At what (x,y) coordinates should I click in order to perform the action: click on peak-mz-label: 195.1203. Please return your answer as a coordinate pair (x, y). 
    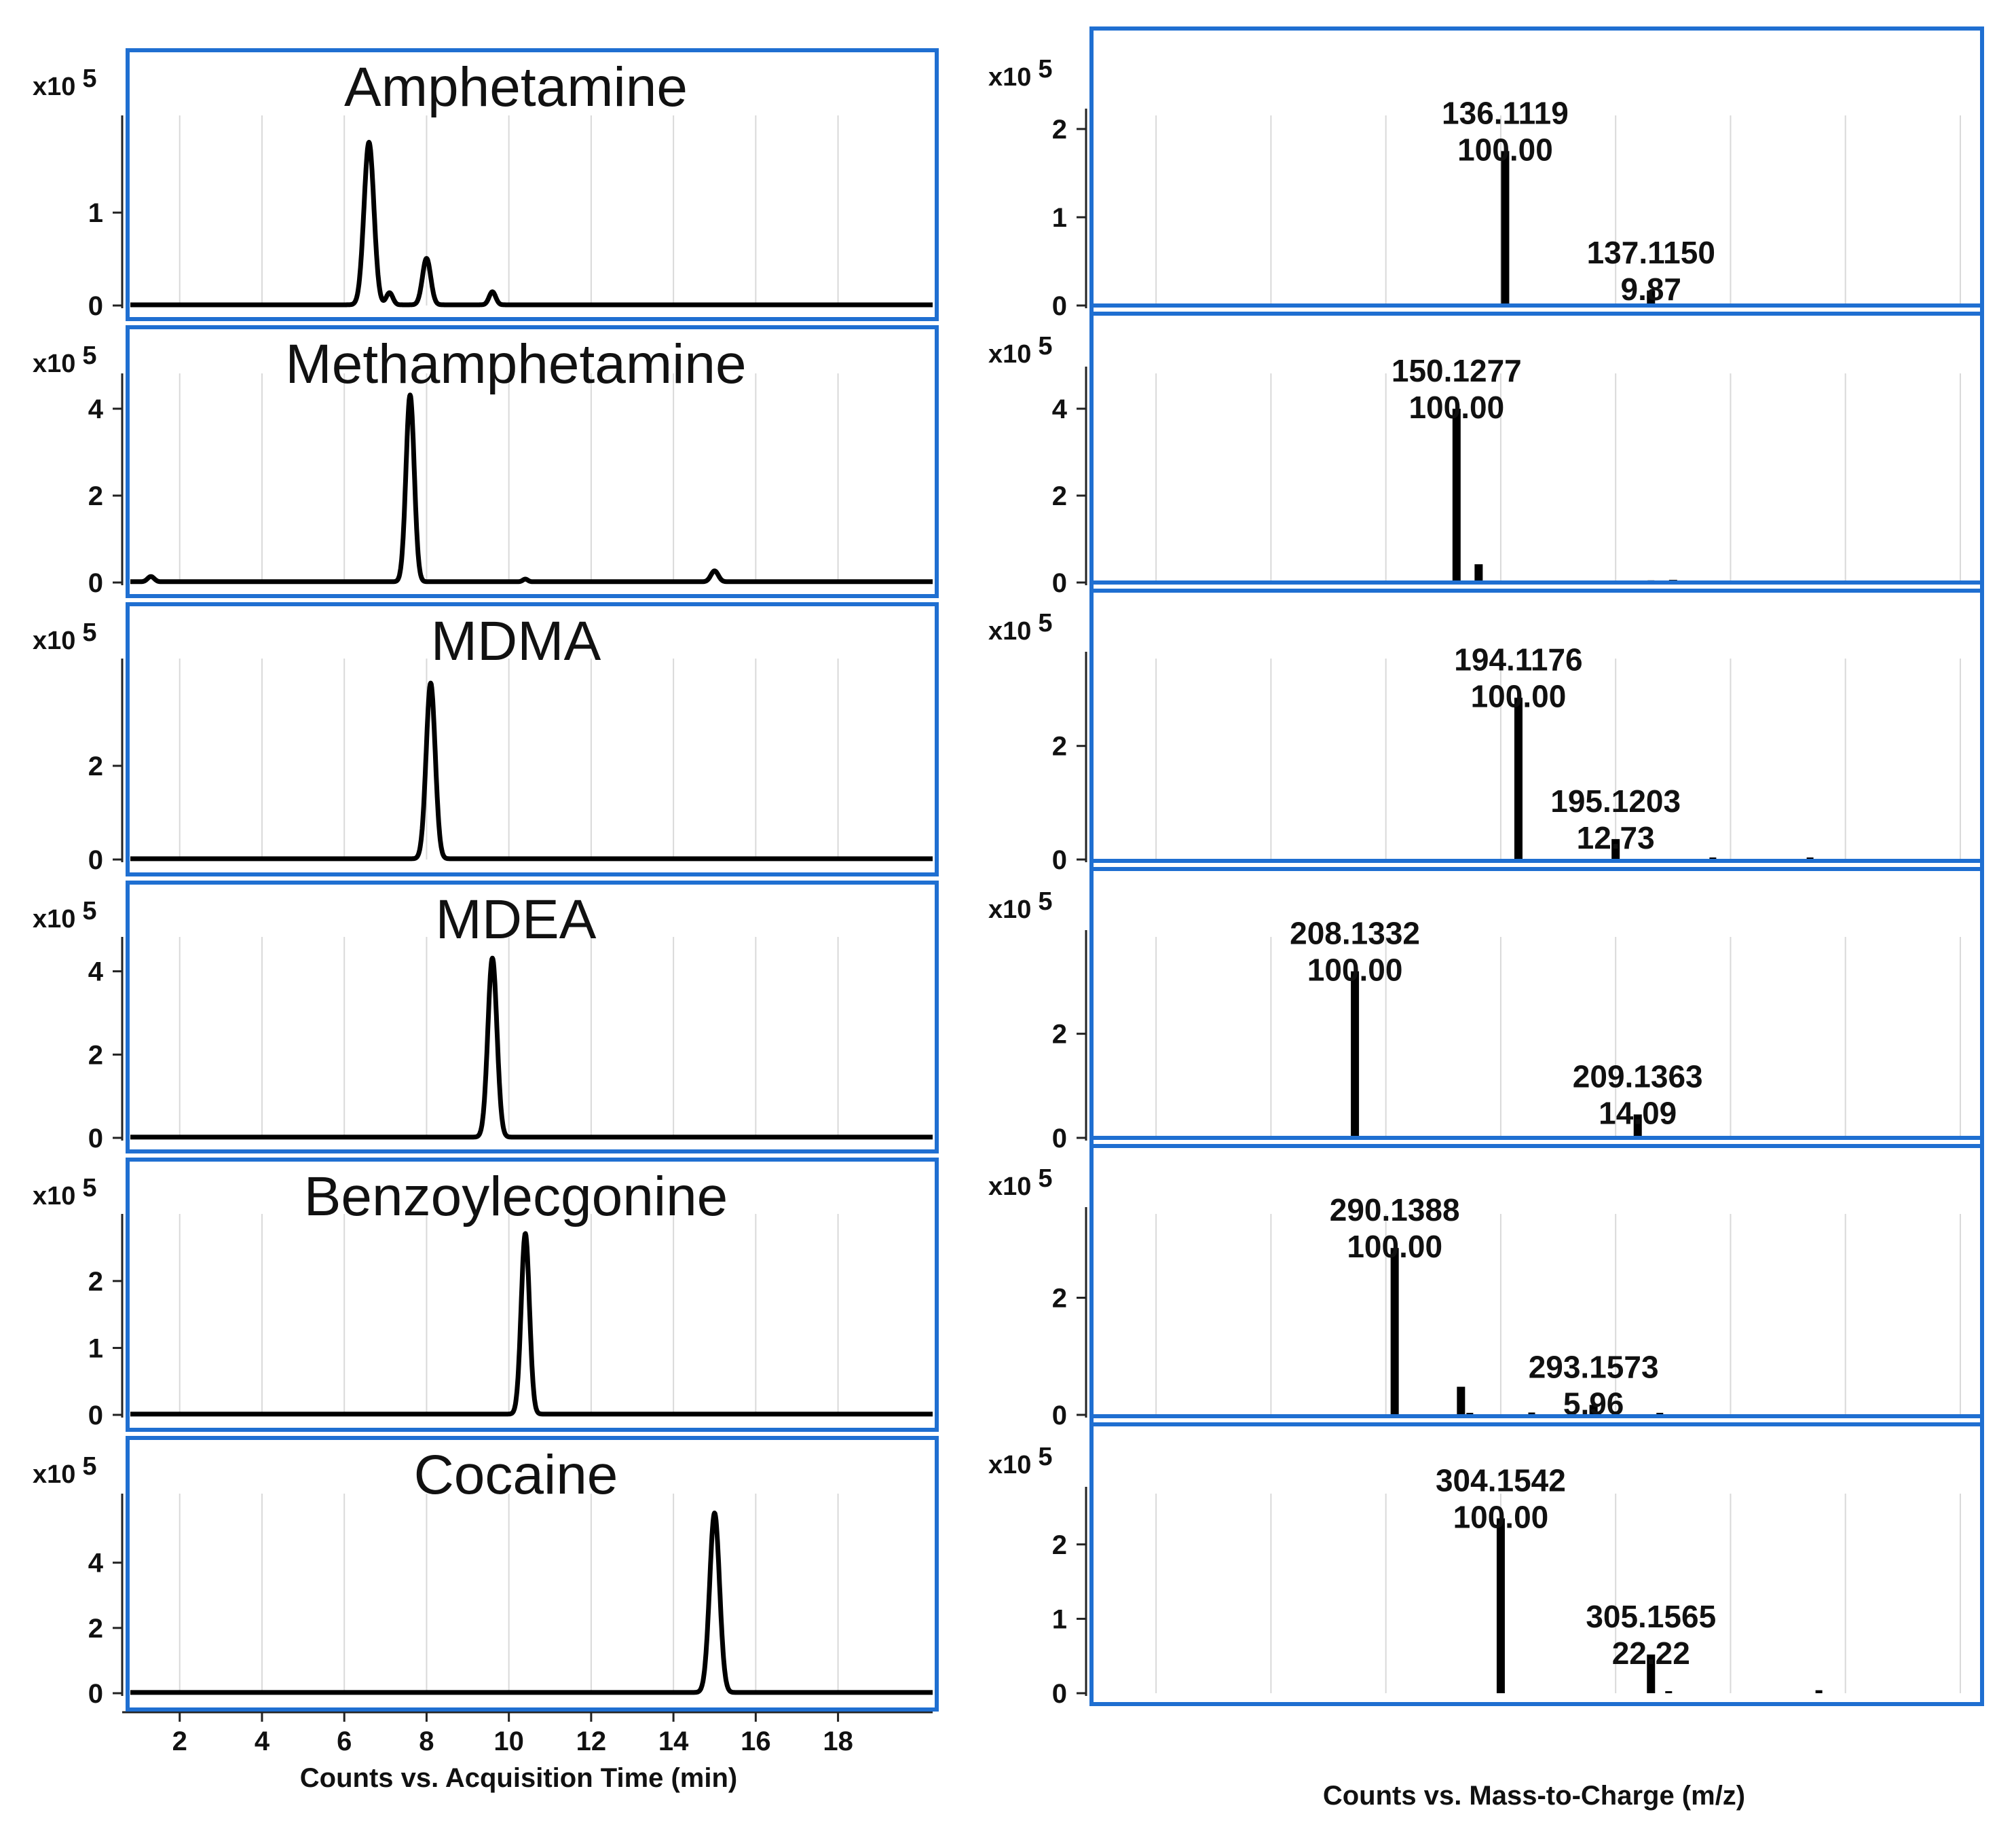
    Looking at the image, I should click on (1616, 801).